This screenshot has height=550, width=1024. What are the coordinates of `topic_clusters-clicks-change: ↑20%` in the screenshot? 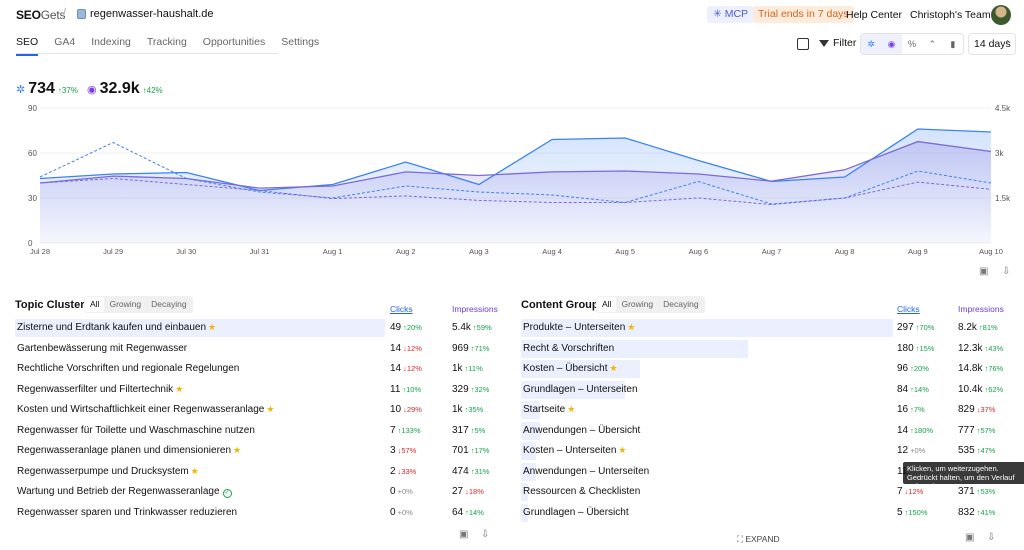 It's located at (412, 327).